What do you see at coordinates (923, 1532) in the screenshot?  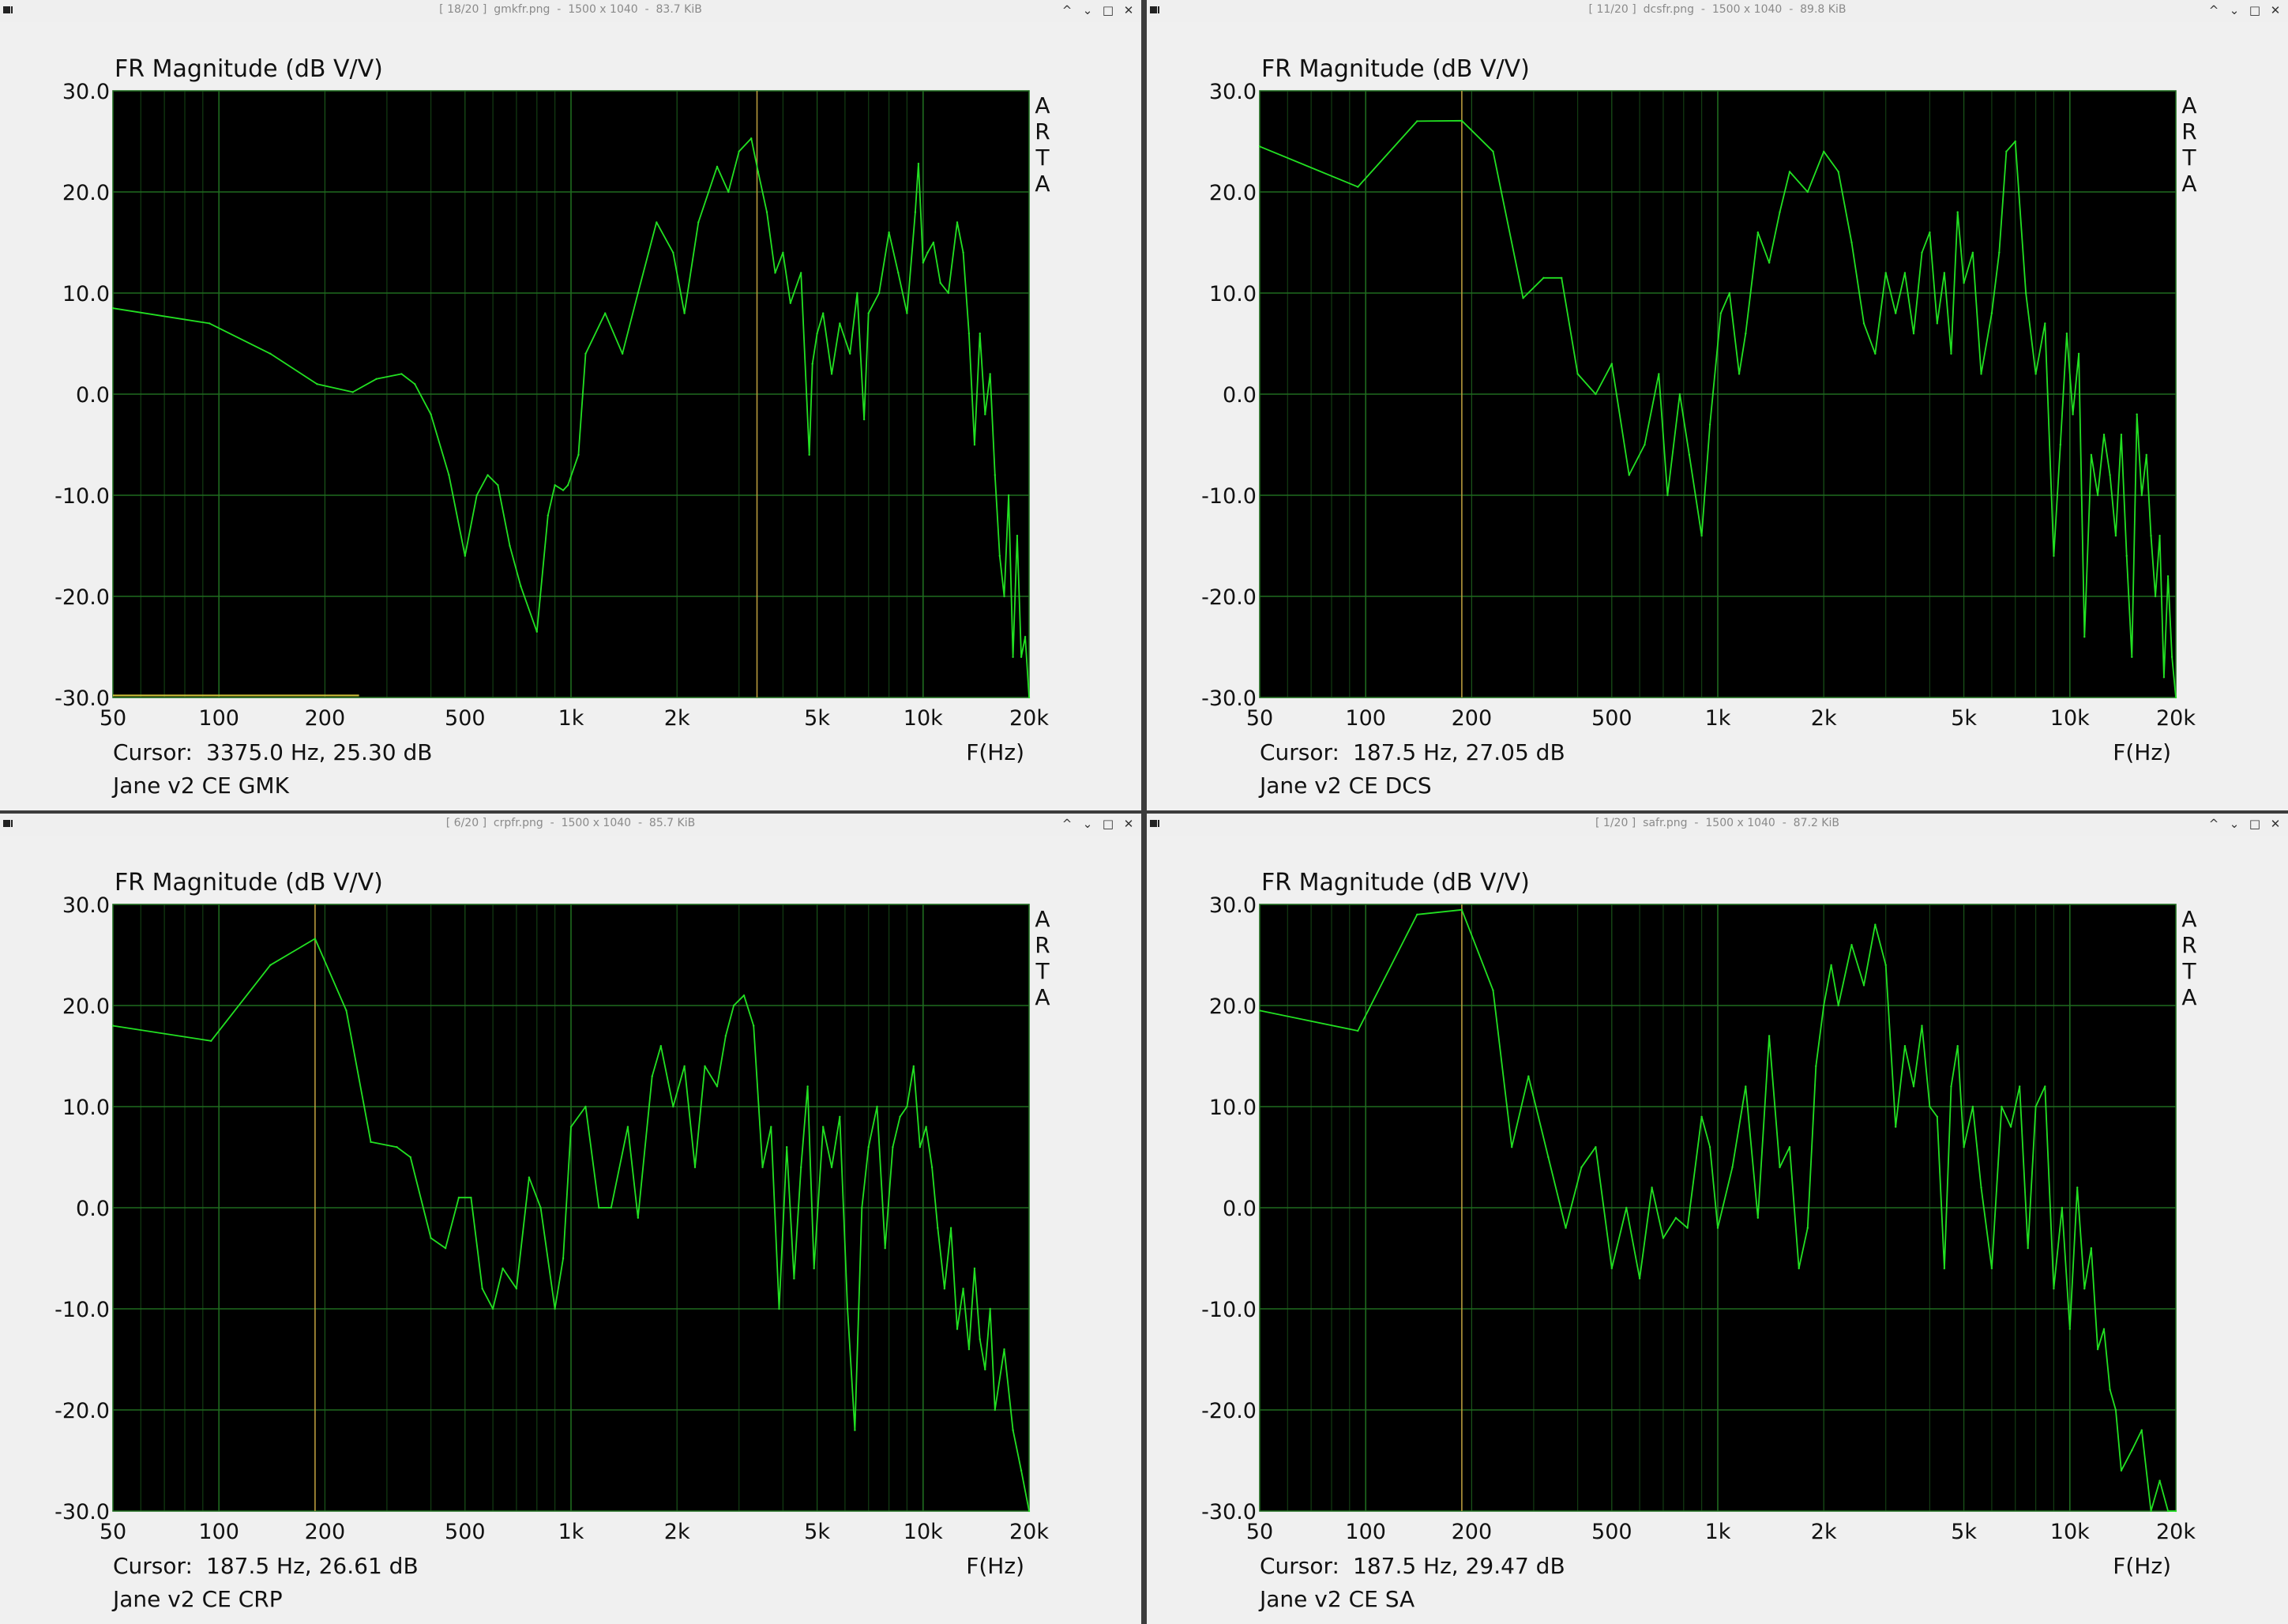 I see `x-tick-label: 10k` at bounding box center [923, 1532].